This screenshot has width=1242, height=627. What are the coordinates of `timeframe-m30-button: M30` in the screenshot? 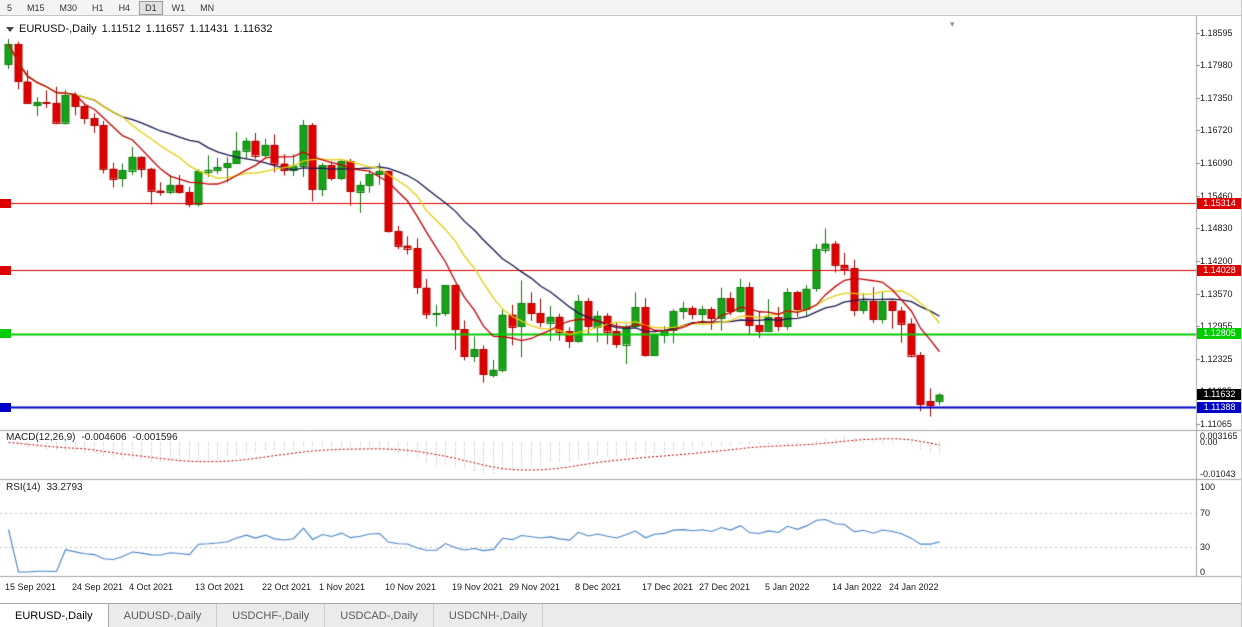 It's located at (69, 8).